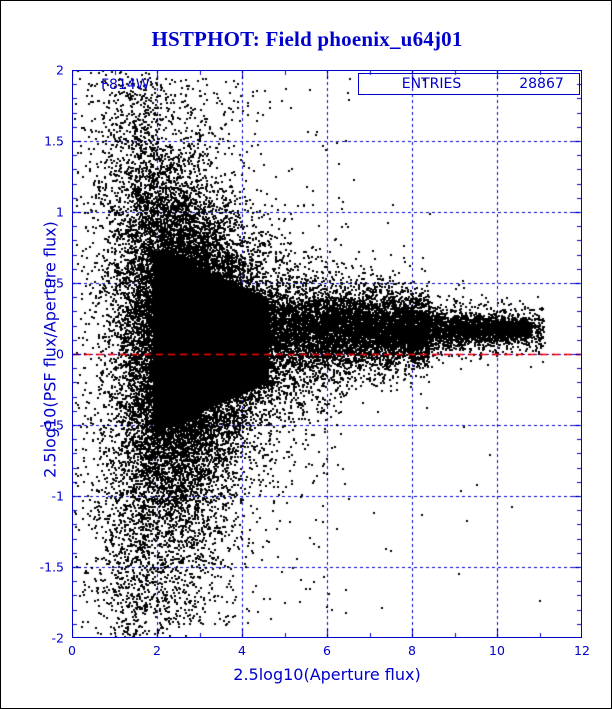  I want to click on filter-label: F814W, so click(125, 85).